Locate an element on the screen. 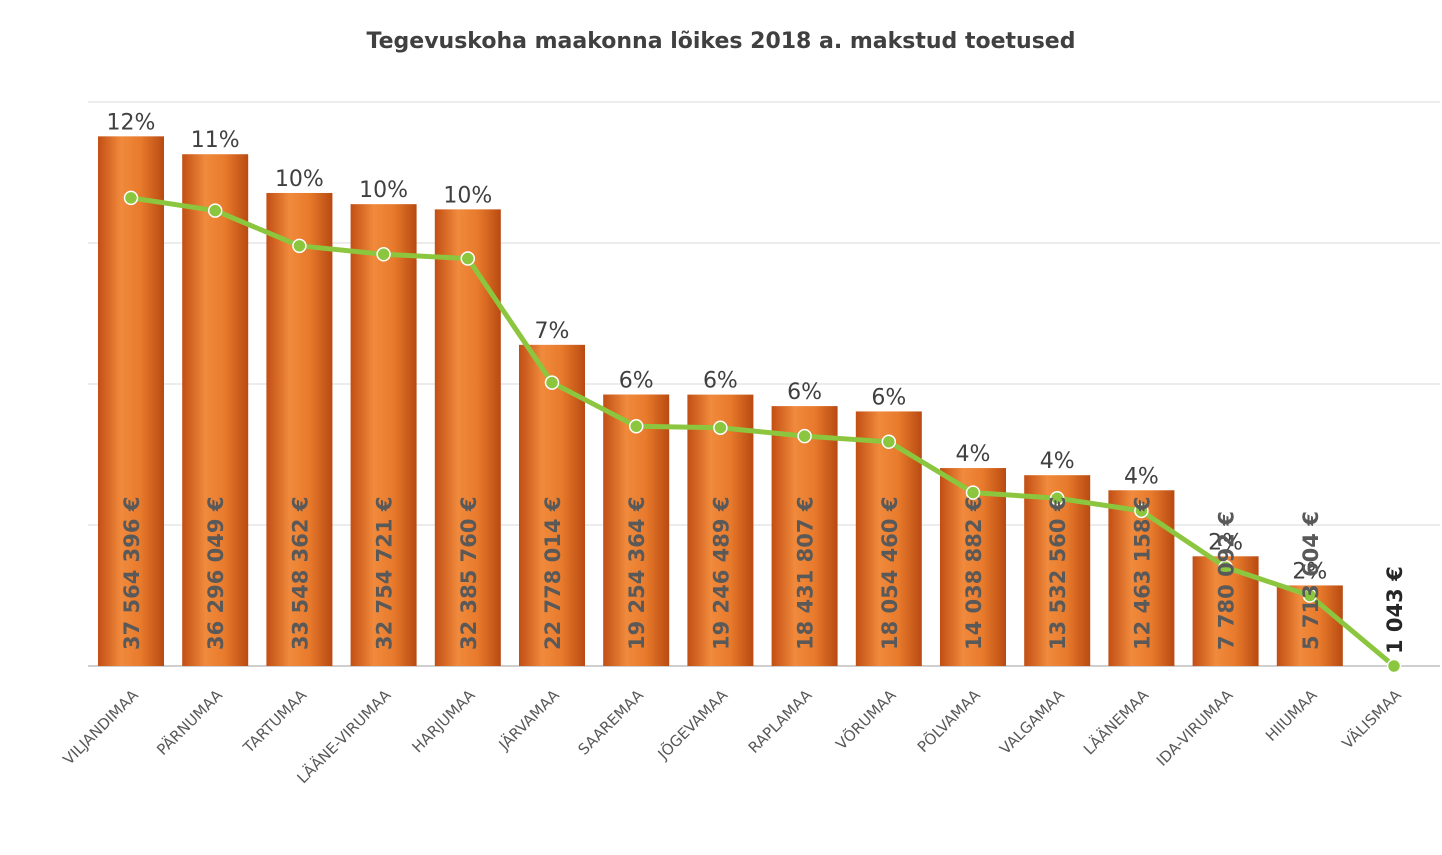  category-label: SAAREMAA is located at coordinates (611, 722).